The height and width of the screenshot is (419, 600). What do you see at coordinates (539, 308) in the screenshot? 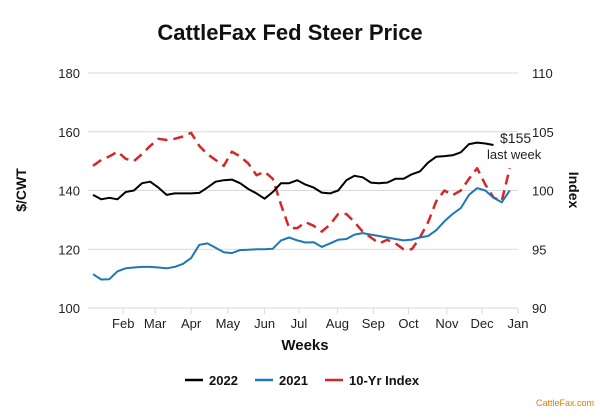
I see `y2-tick-label: 90` at bounding box center [539, 308].